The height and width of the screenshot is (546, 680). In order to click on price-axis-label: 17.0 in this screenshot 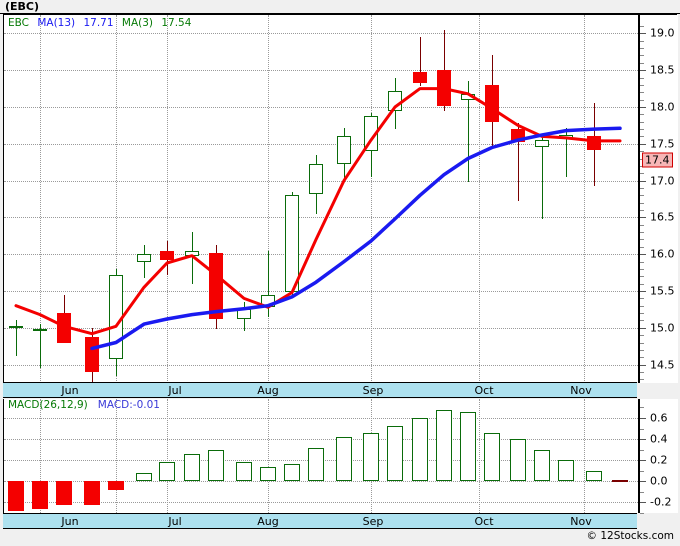, I will do `click(662, 181)`.